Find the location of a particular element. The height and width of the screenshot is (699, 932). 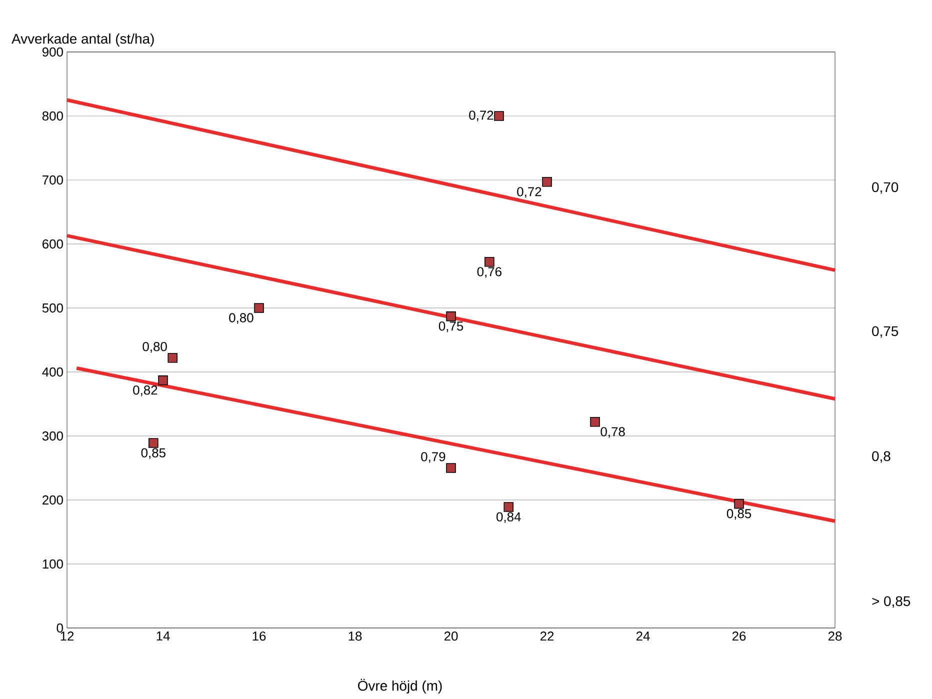

text: 0,8 is located at coordinates (881, 457).